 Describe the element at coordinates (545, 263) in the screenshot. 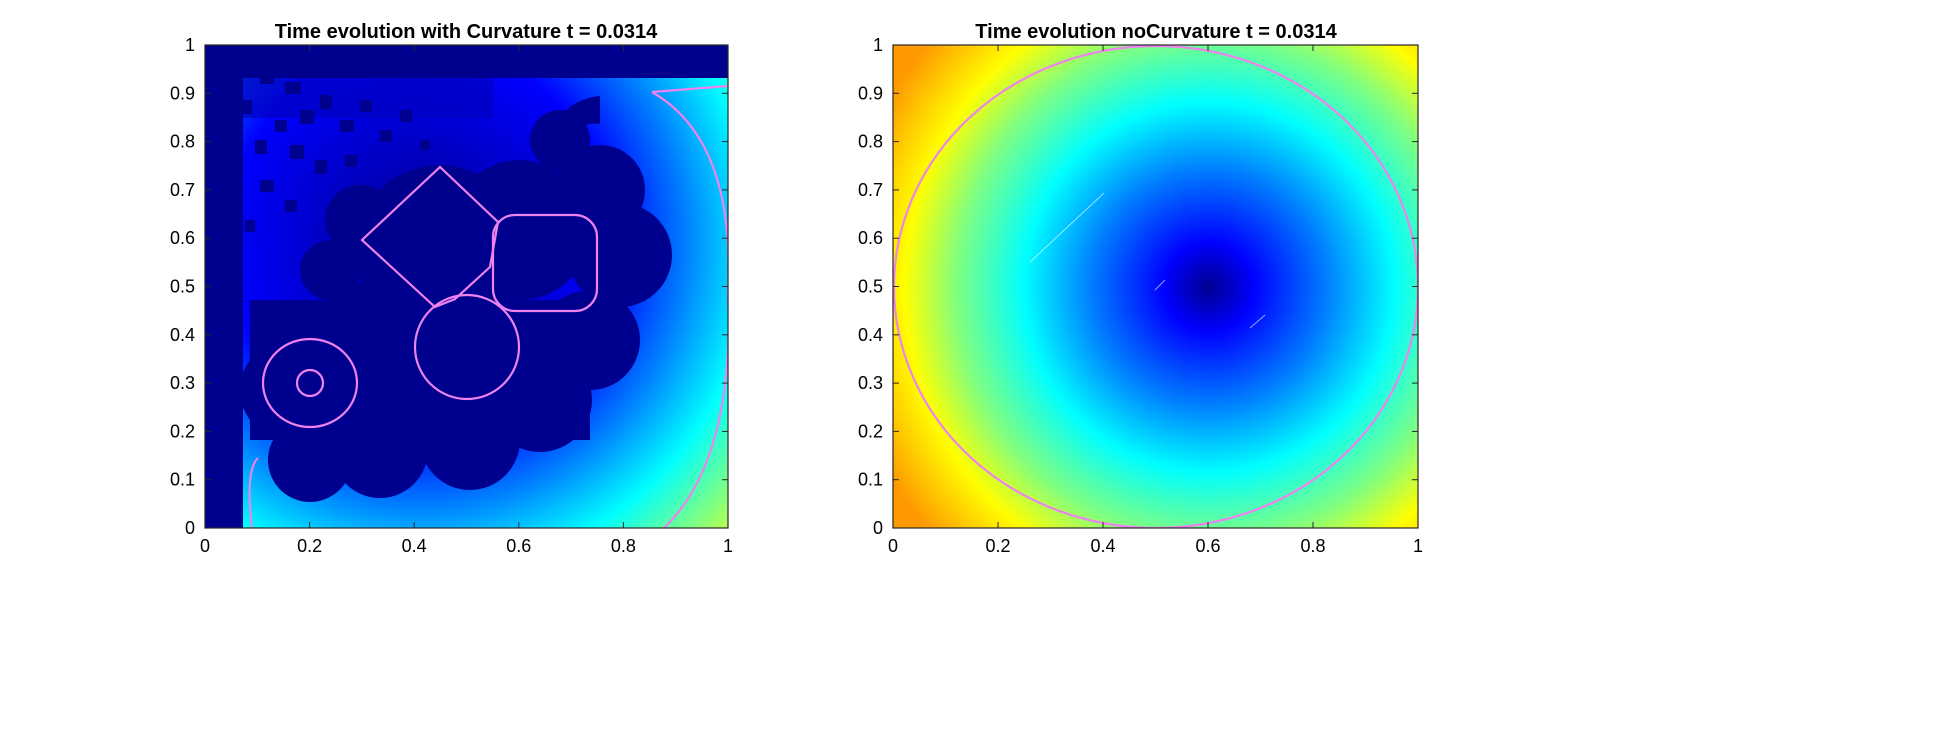

I see `contour-rounded-rect` at that location.